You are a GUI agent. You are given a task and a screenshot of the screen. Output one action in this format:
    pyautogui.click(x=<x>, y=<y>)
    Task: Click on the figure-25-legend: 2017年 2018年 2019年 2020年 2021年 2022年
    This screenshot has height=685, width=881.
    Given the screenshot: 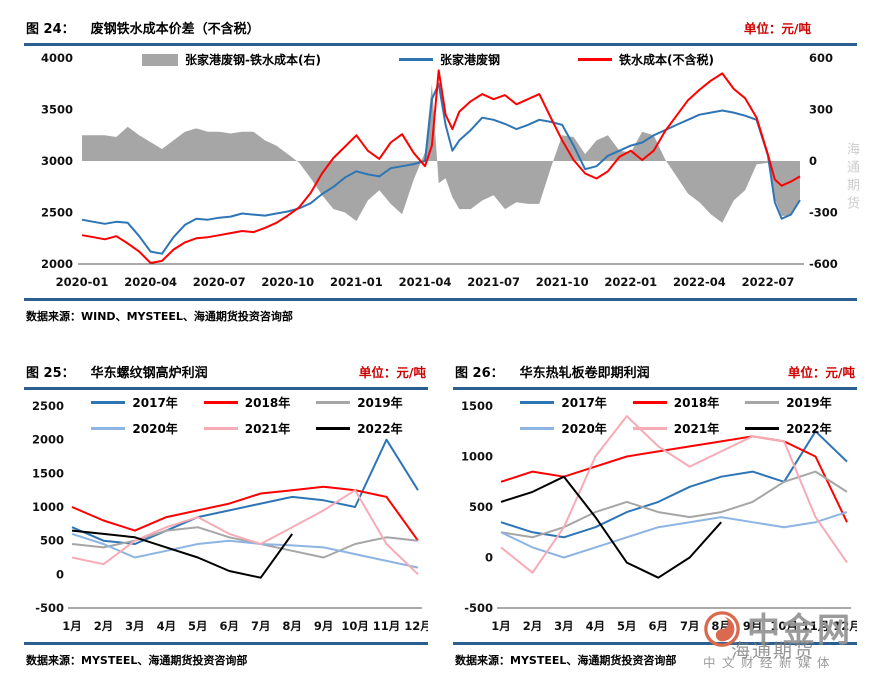 What is the action you would take?
    pyautogui.click(x=247, y=415)
    